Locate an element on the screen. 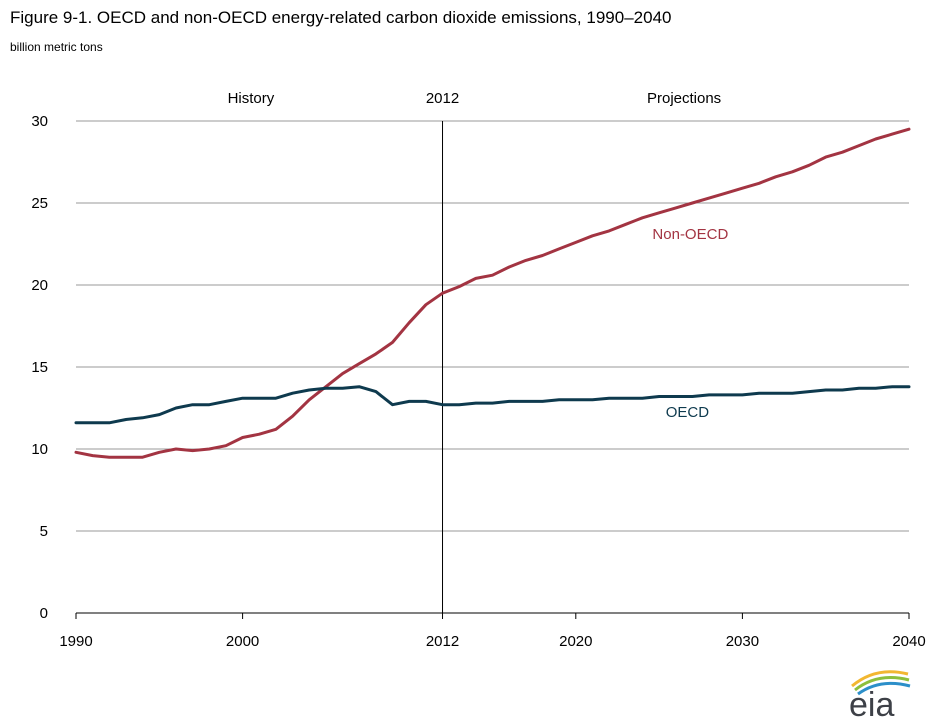 The width and height of the screenshot is (941, 724). series-line-oecd is located at coordinates (492, 405).